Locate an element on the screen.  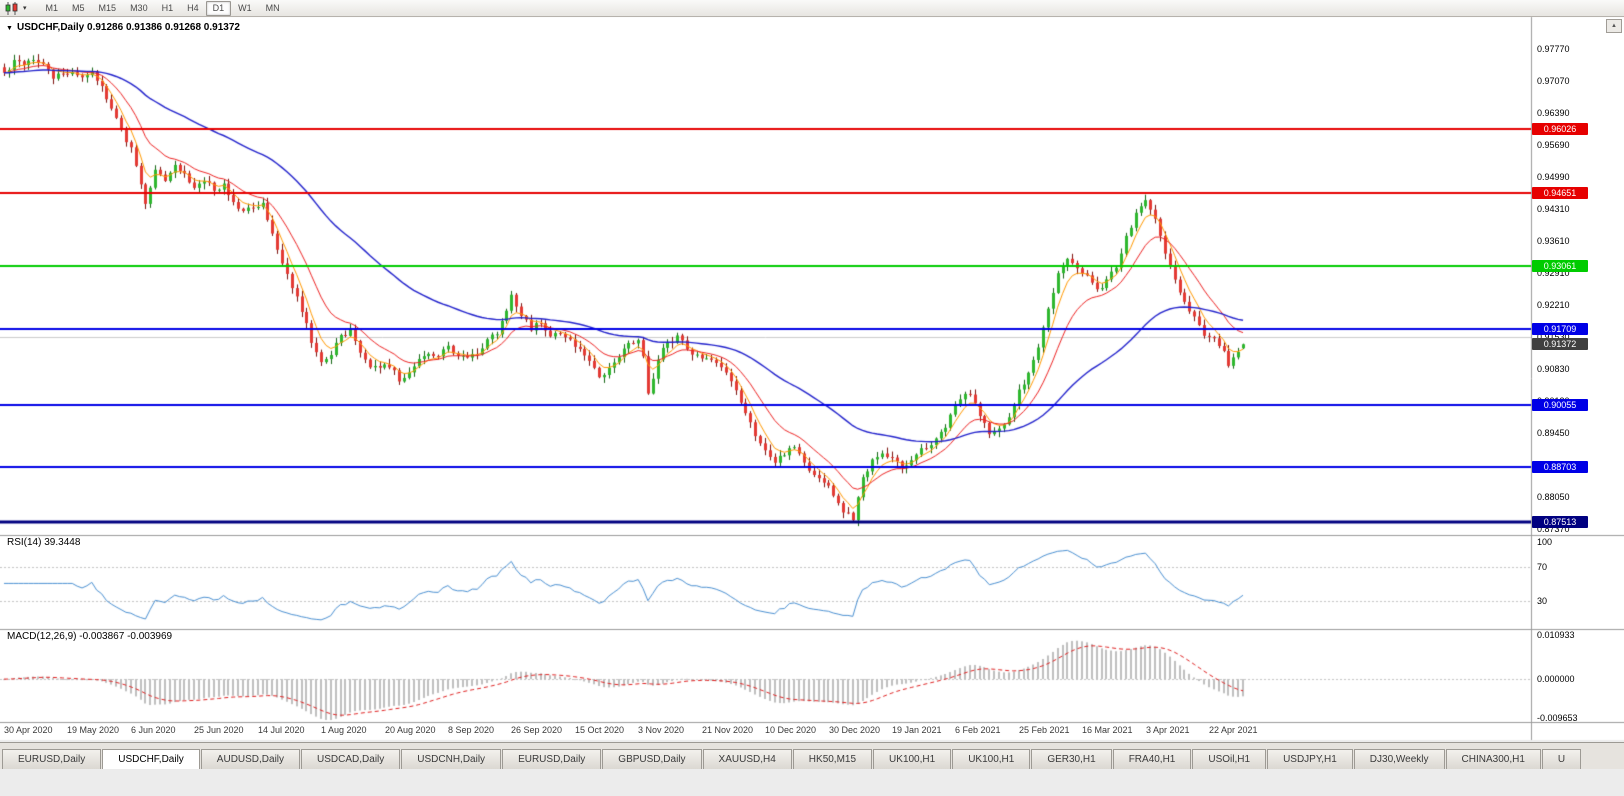
chart-type-dropdown-icon is located at coordinates (25, 8).